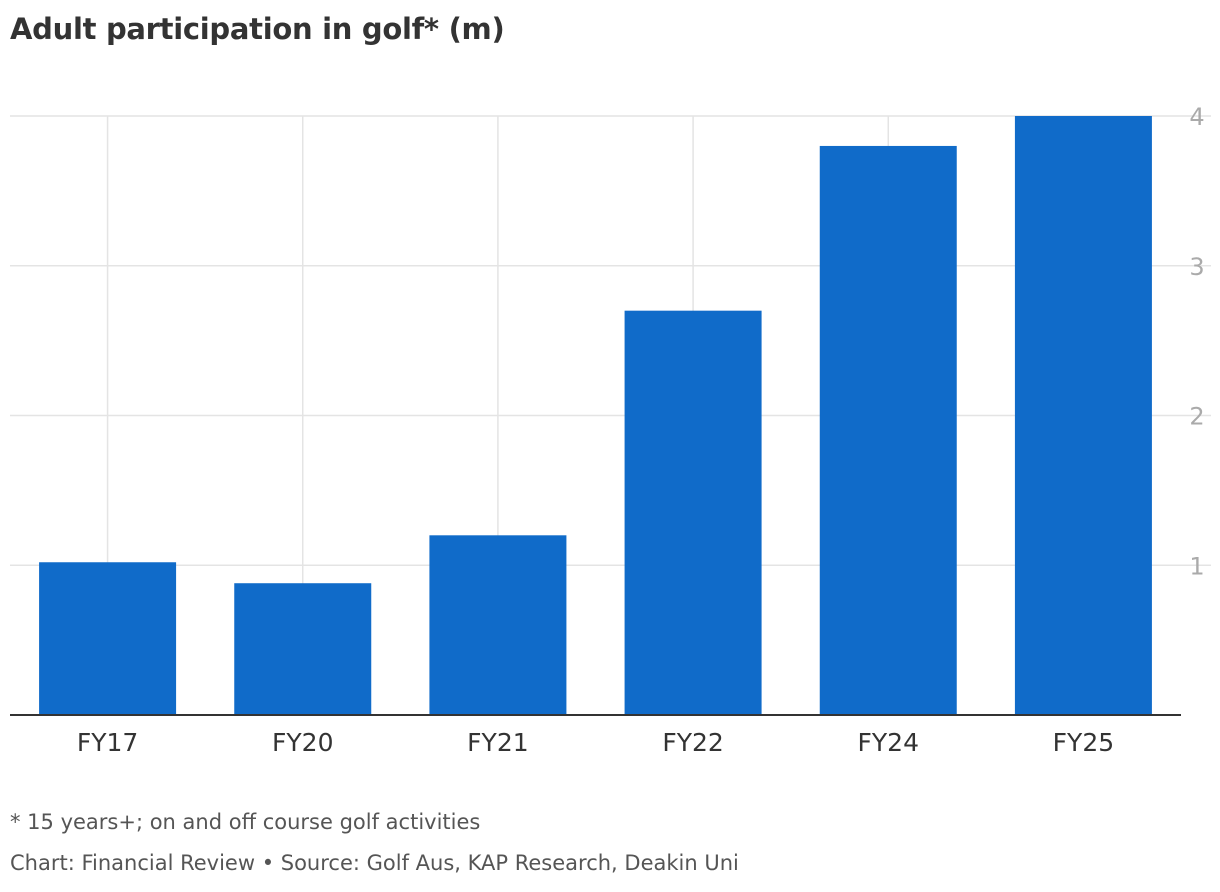 The image size is (1220, 892). I want to click on y-tick-label: 2, so click(1196, 417).